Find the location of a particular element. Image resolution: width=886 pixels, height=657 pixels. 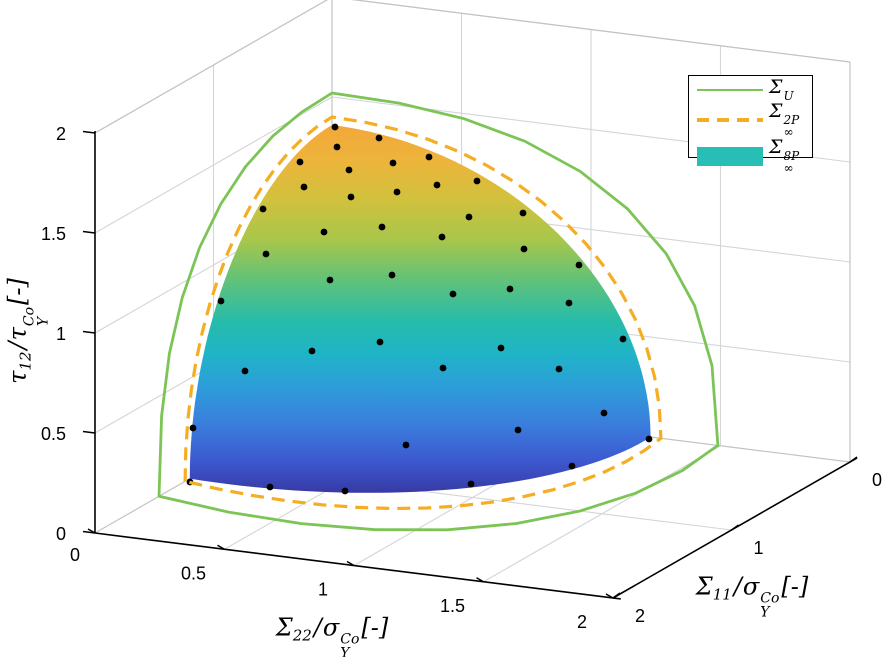

y-label-denominator: σ is located at coordinates (751, 586).